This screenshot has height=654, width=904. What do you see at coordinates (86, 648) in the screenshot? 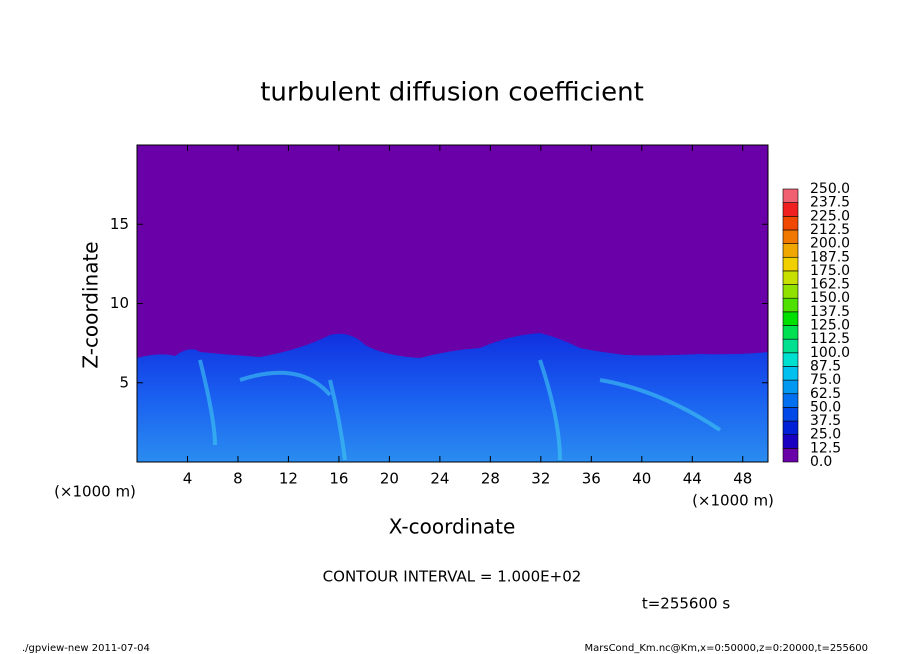
I see `footer-left: ./gpview-new 2011-07-04` at bounding box center [86, 648].